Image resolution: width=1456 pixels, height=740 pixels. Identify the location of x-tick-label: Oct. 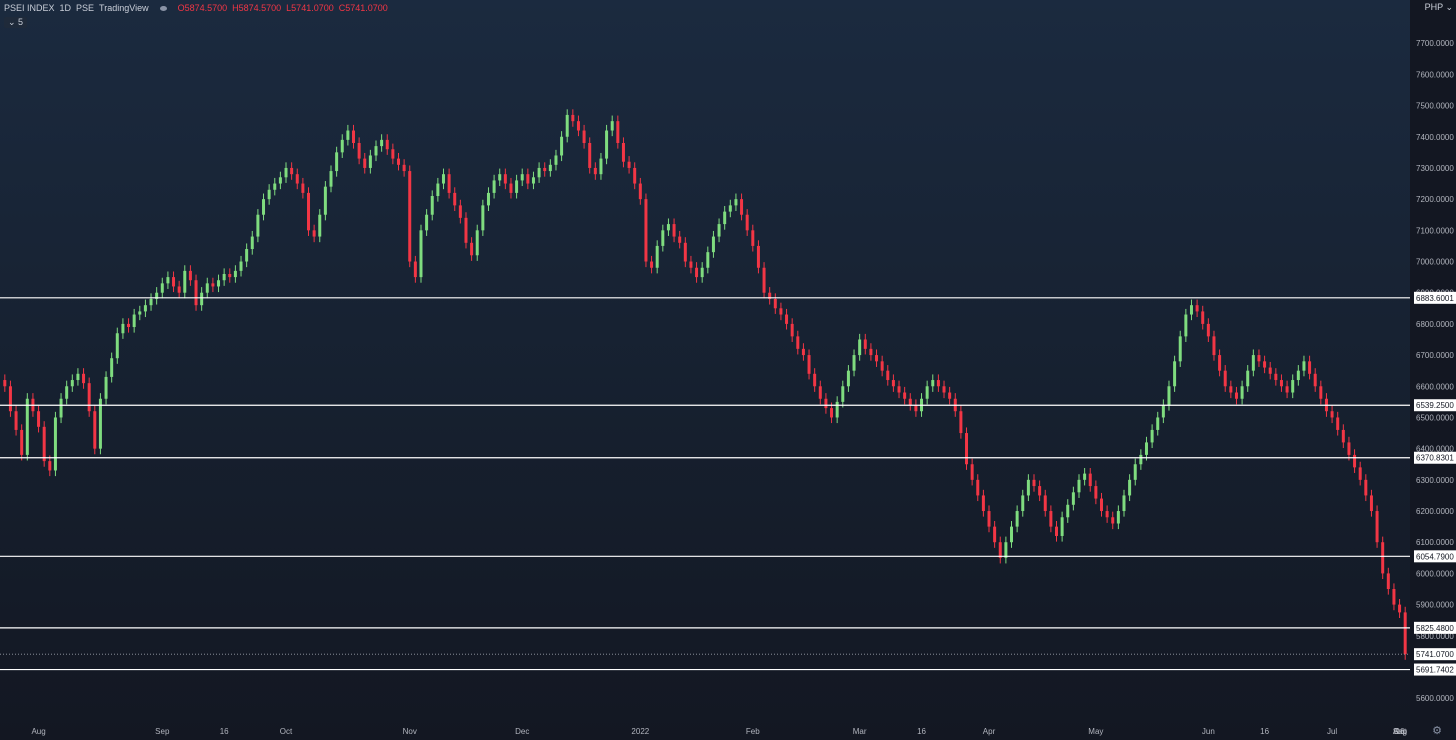
(1400, 731).